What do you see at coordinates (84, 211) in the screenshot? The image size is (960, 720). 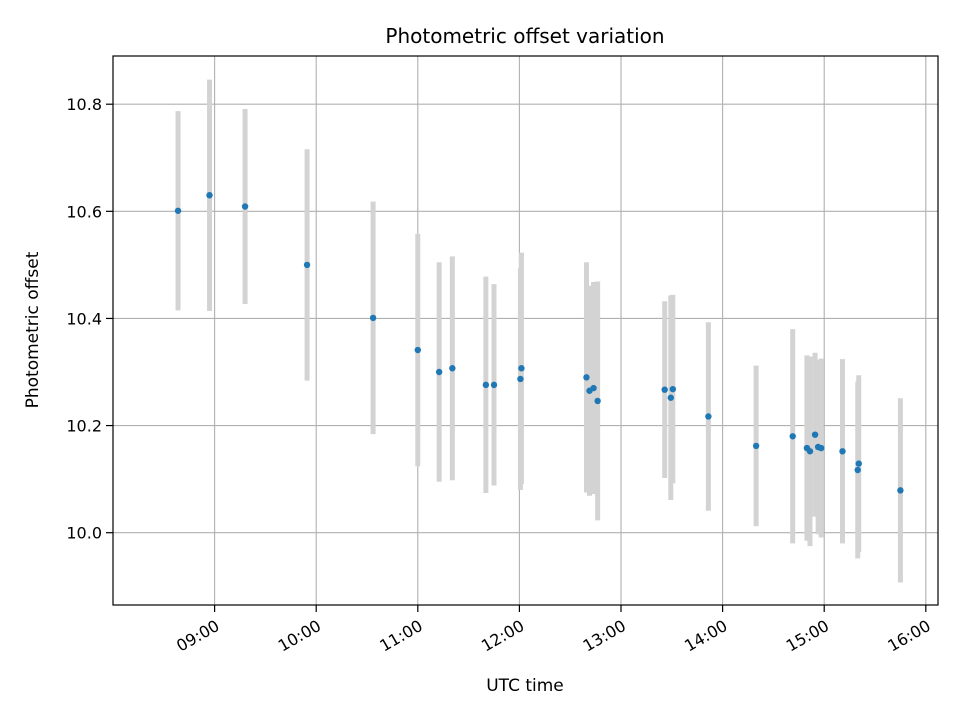 I see `y-tick-label: 10.6` at bounding box center [84, 211].